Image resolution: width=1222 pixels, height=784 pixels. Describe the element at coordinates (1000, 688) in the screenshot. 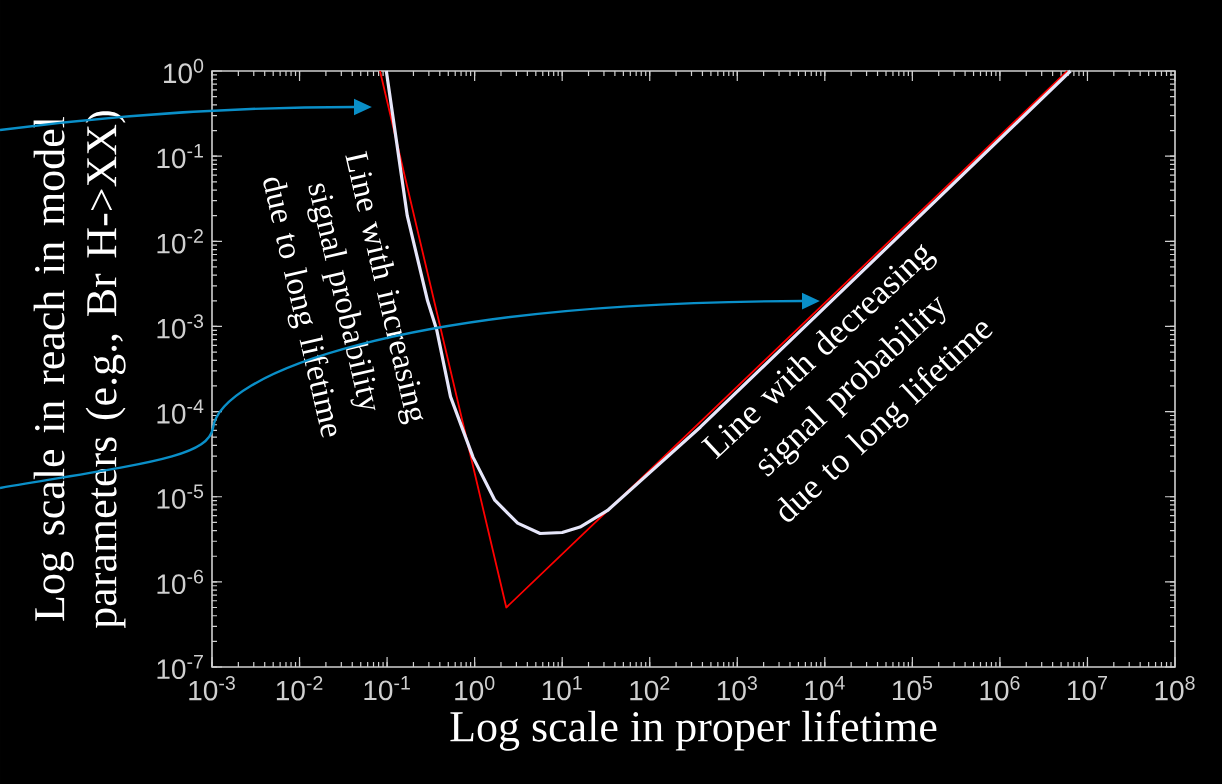

I see `x-tick-label: 10$^{6}$` at that location.